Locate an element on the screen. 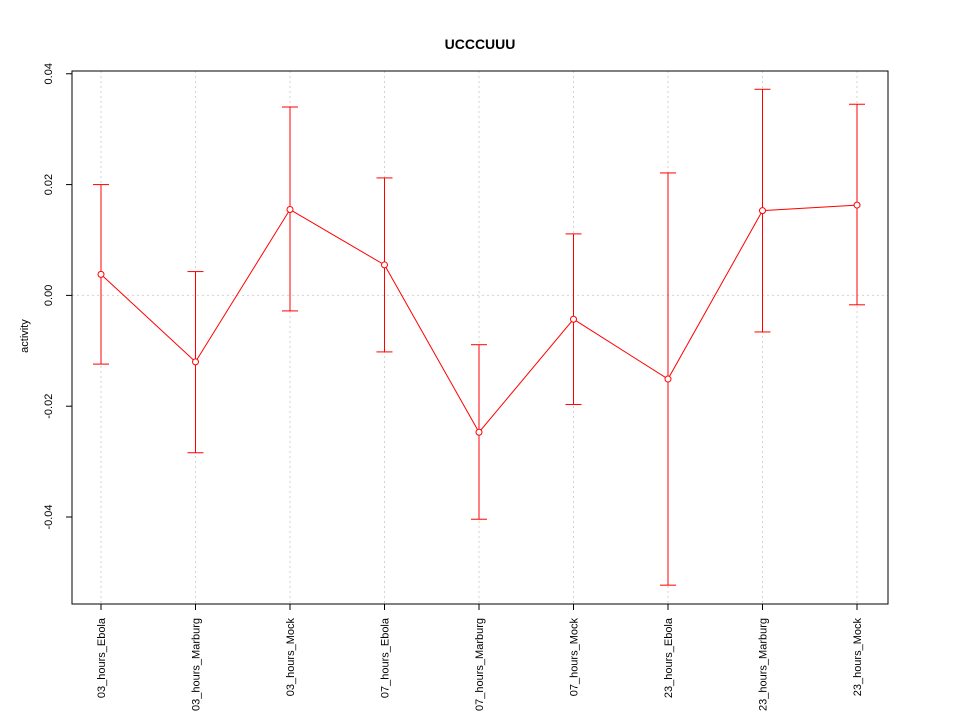 This screenshot has width=960, height=720. x-tick-label: 07_hours_Mock is located at coordinates (575, 657).